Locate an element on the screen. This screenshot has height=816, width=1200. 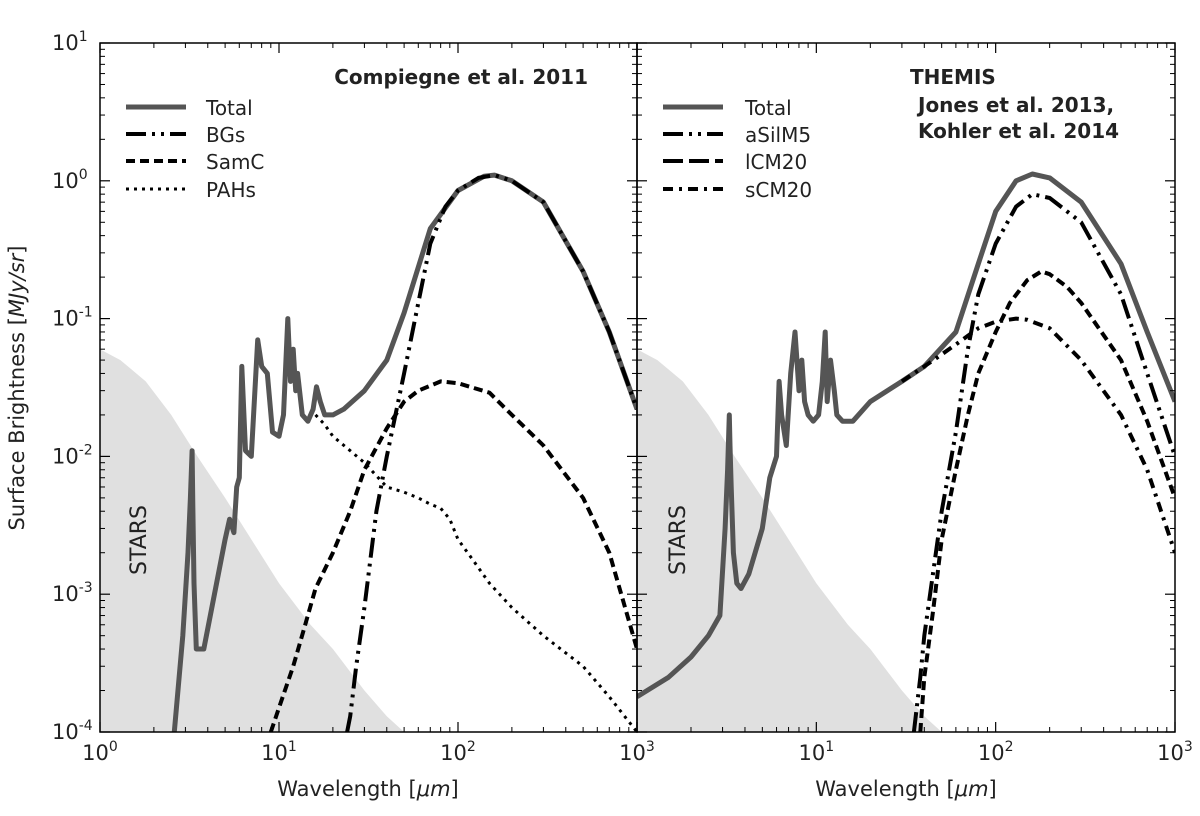
y-tick-label: 10⁻² is located at coordinates (72, 455).